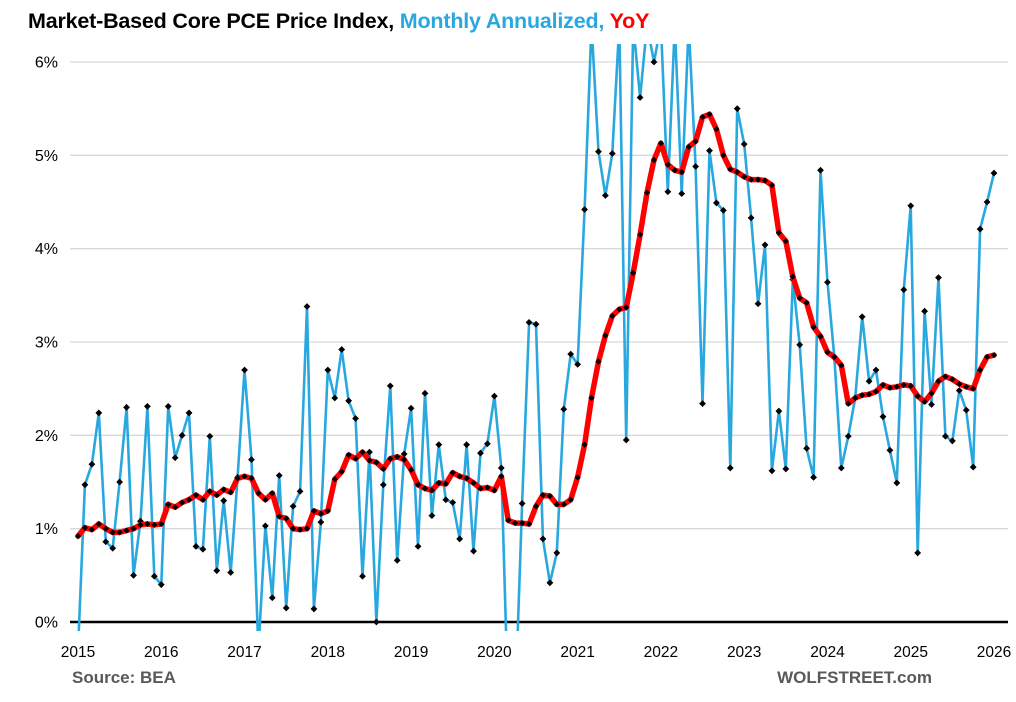 The image size is (1016, 702). What do you see at coordinates (411, 652) in the screenshot?
I see `svg-text: 2019` at bounding box center [411, 652].